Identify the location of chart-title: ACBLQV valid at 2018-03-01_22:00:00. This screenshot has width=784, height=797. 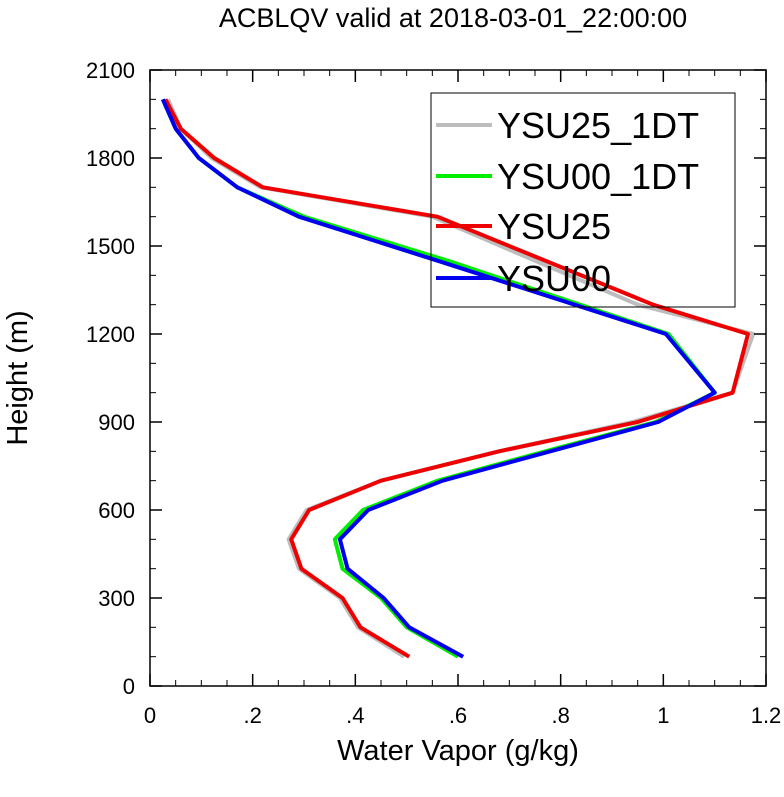
(453, 18).